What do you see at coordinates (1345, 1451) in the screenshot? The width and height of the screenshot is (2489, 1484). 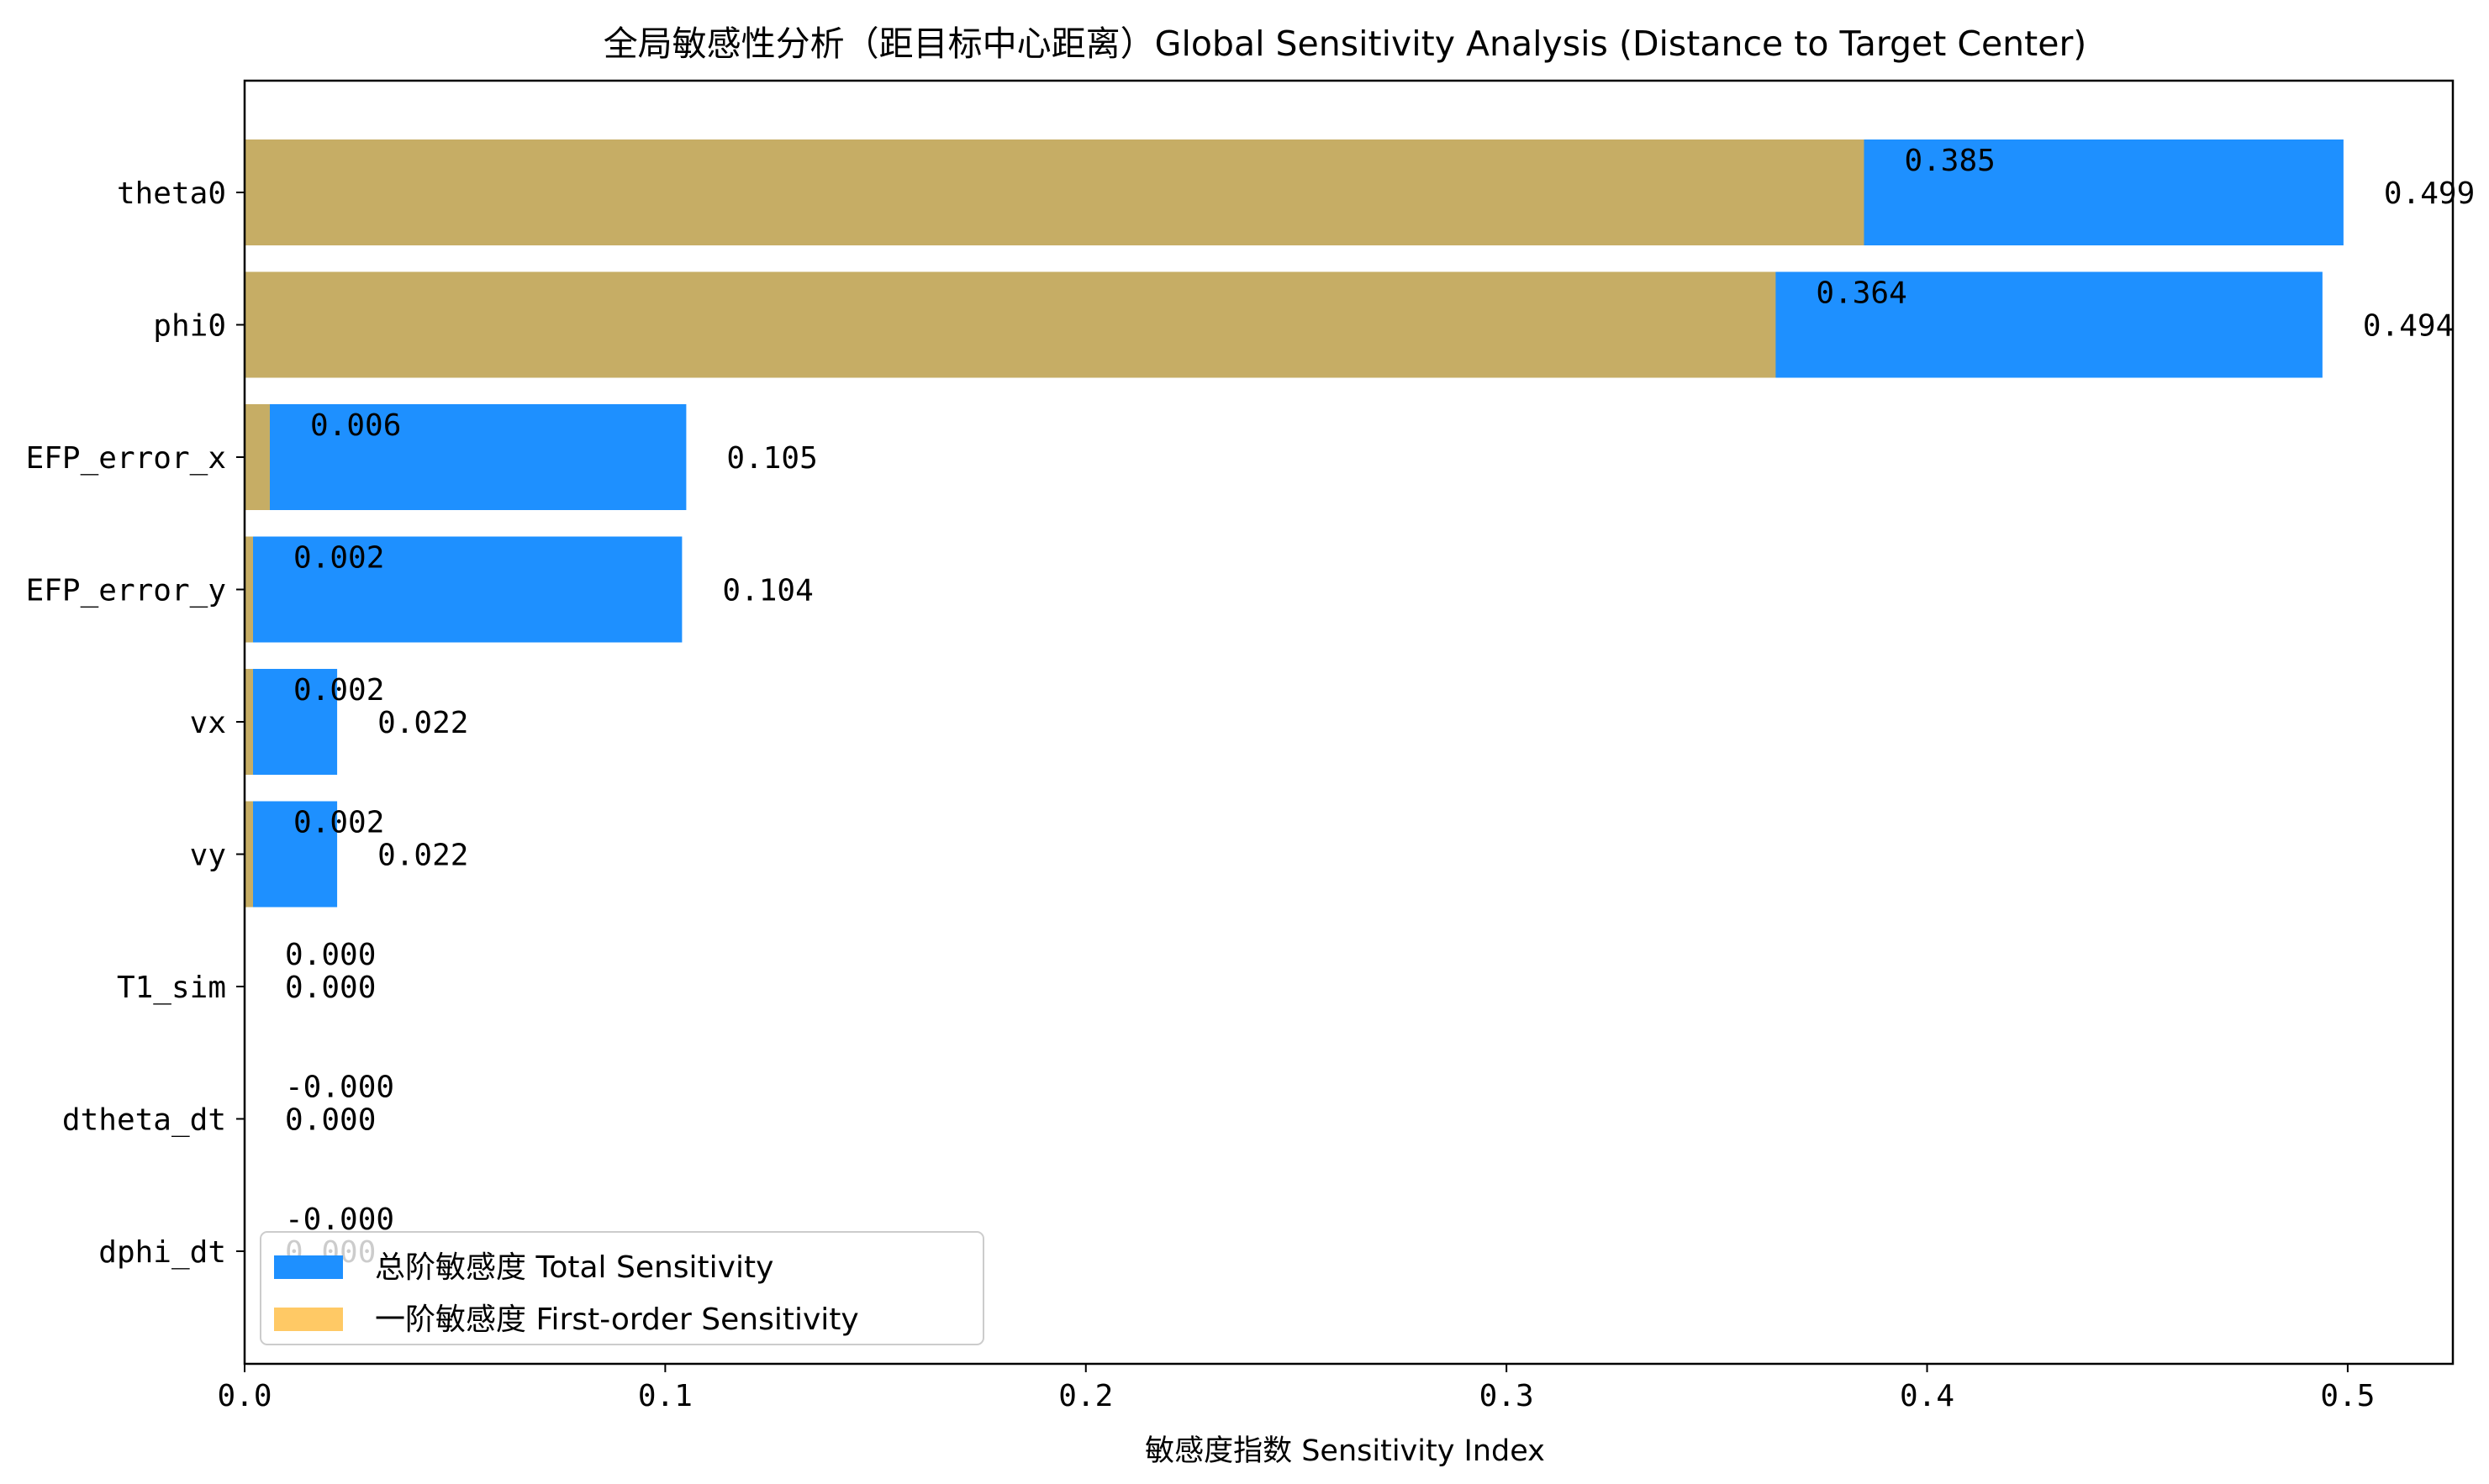 I see `x-axis-label: 敏感度指数 Sensitivity Index` at bounding box center [1345, 1451].